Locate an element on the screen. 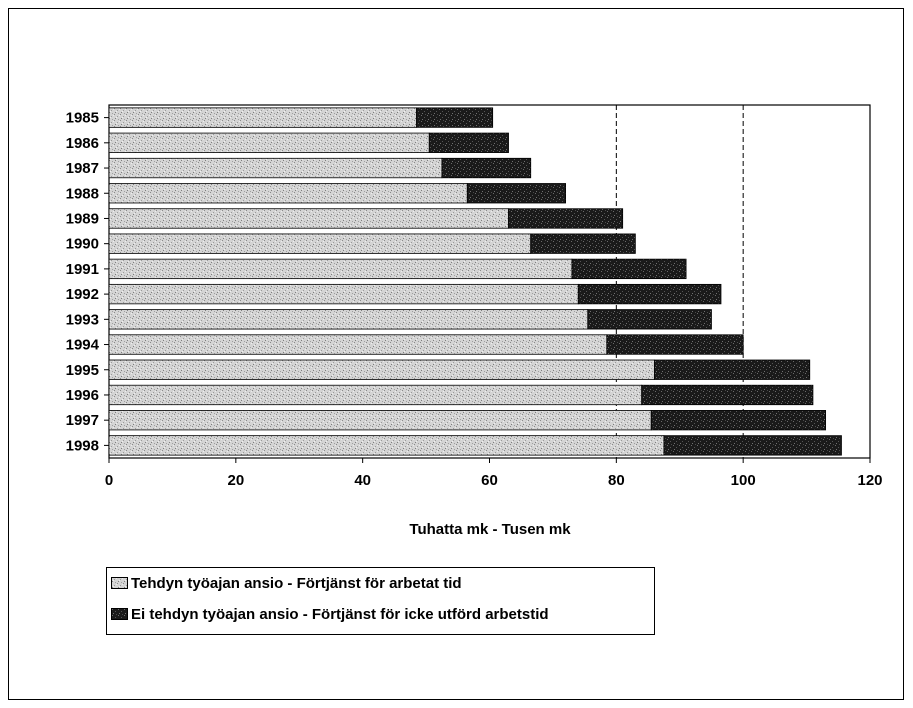 This screenshot has height=708, width=913. x-tick-label-80: 80 is located at coordinates (616, 480).